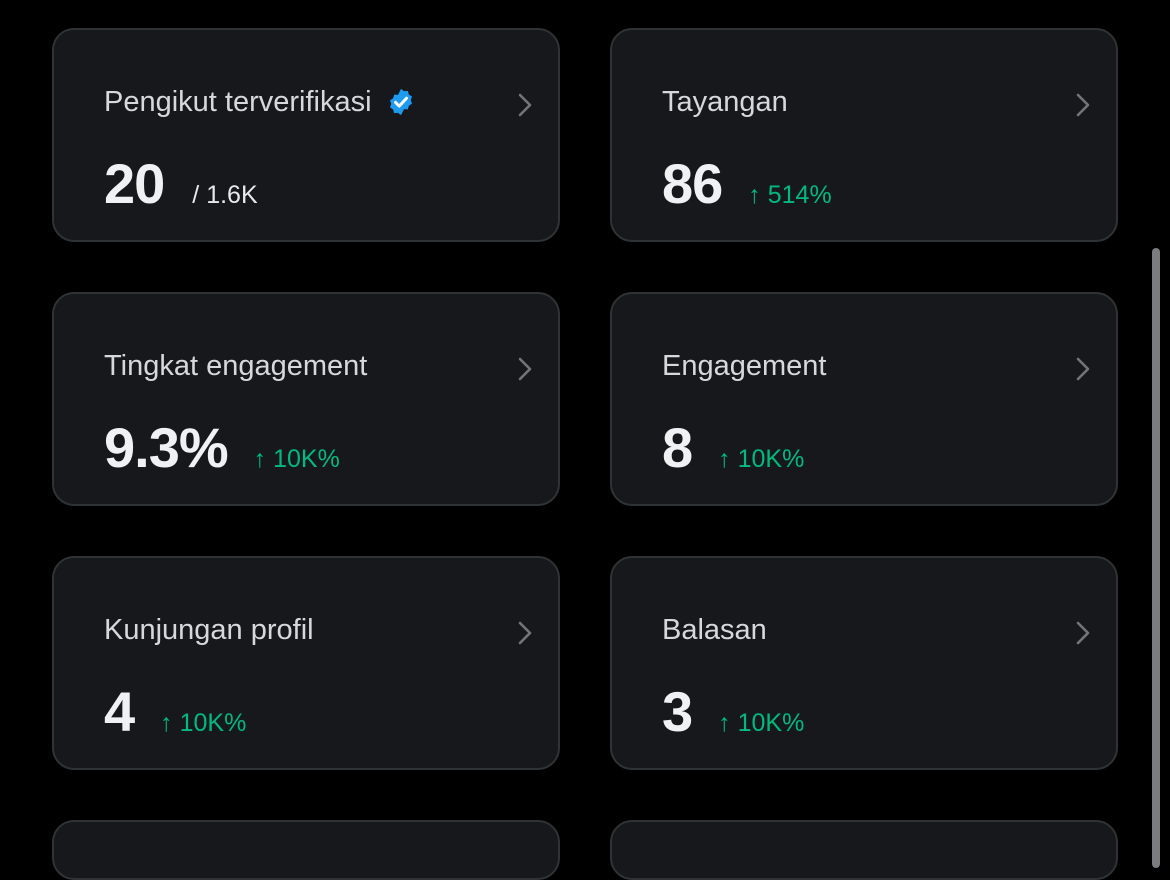 The width and height of the screenshot is (1170, 880). Describe the element at coordinates (306, 135) in the screenshot. I see `card-verified-followers: Pengikut terverifikasi 20 / 1.6K` at that location.